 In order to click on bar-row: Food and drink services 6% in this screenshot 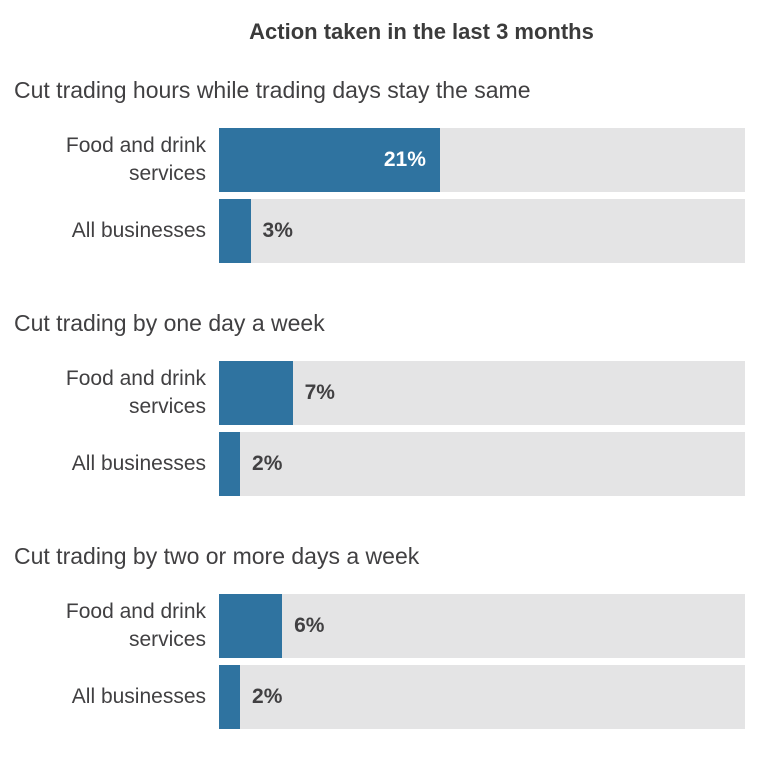, I will do `click(379, 626)`.